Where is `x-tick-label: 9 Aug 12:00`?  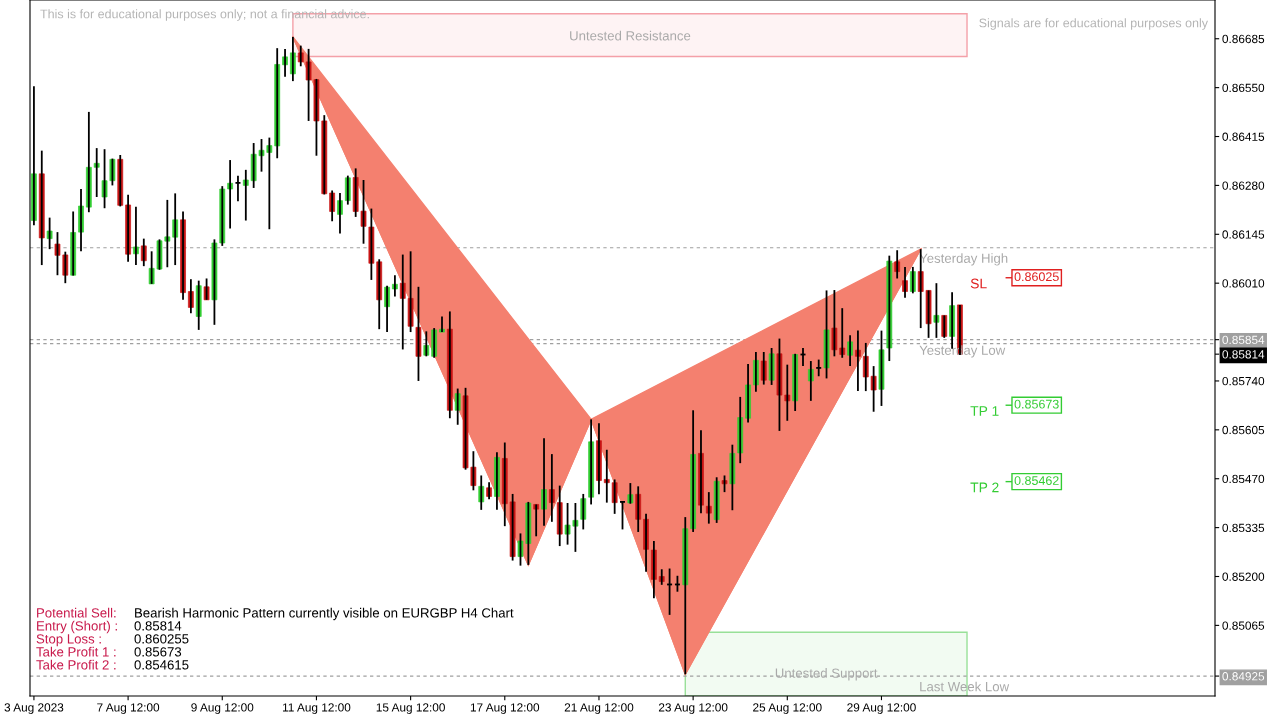
x-tick-label: 9 Aug 12:00 is located at coordinates (222, 708).